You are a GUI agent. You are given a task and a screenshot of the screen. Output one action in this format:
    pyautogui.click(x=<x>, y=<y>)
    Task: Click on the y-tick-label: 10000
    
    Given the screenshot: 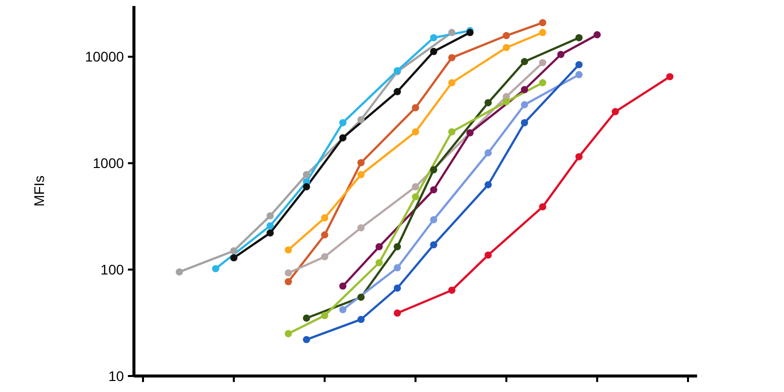 What is the action you would take?
    pyautogui.click(x=104, y=56)
    